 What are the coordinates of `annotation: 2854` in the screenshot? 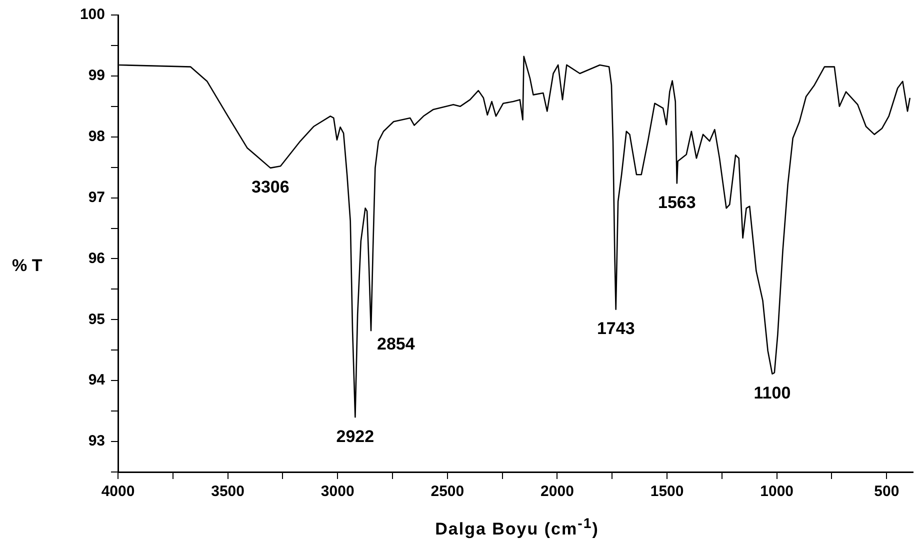 It's located at (396, 344).